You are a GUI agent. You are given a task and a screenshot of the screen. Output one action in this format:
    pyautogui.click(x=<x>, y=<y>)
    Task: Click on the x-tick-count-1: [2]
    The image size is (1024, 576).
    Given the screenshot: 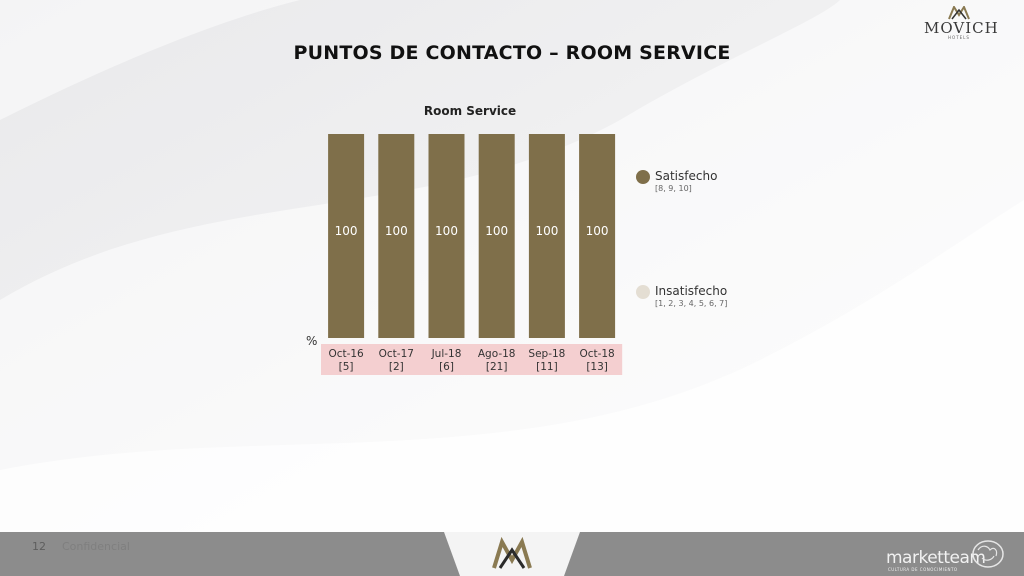 What is the action you would take?
    pyautogui.click(x=396, y=367)
    